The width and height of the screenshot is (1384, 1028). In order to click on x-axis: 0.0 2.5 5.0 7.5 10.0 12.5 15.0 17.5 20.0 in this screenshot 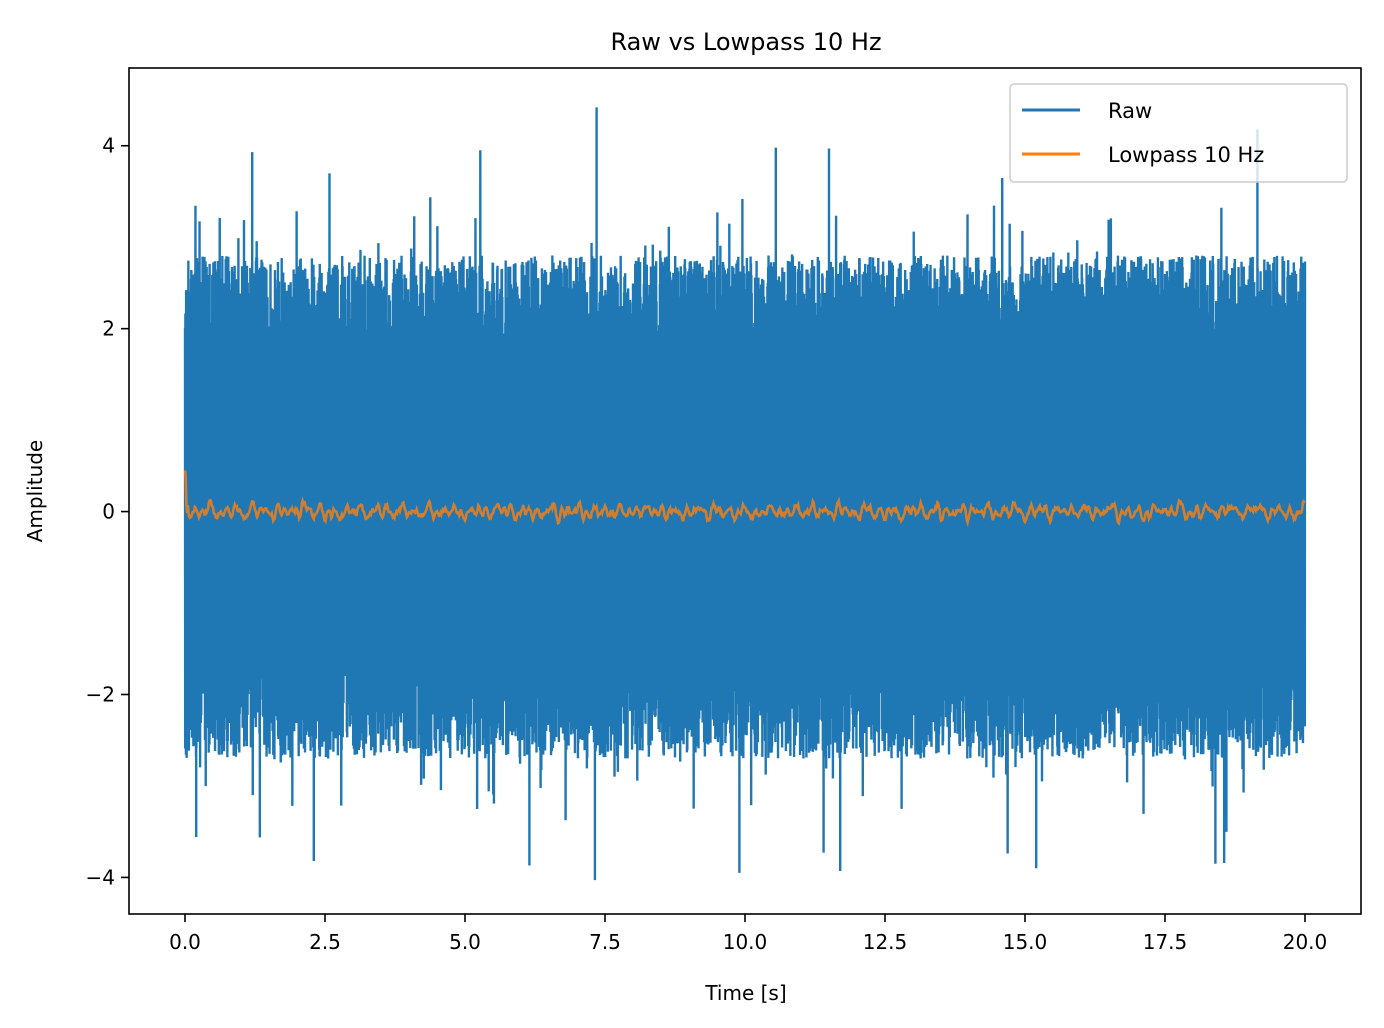, I will do `click(748, 934)`.